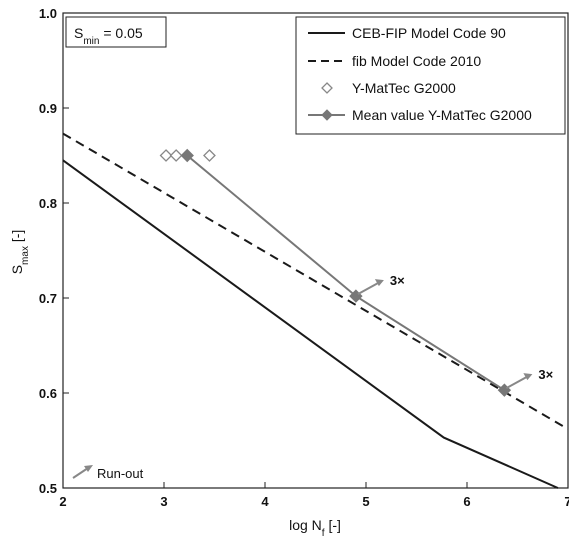 The image size is (569, 544). Describe the element at coordinates (48, 203) in the screenshot. I see `y-tick-label: 0.8` at that location.